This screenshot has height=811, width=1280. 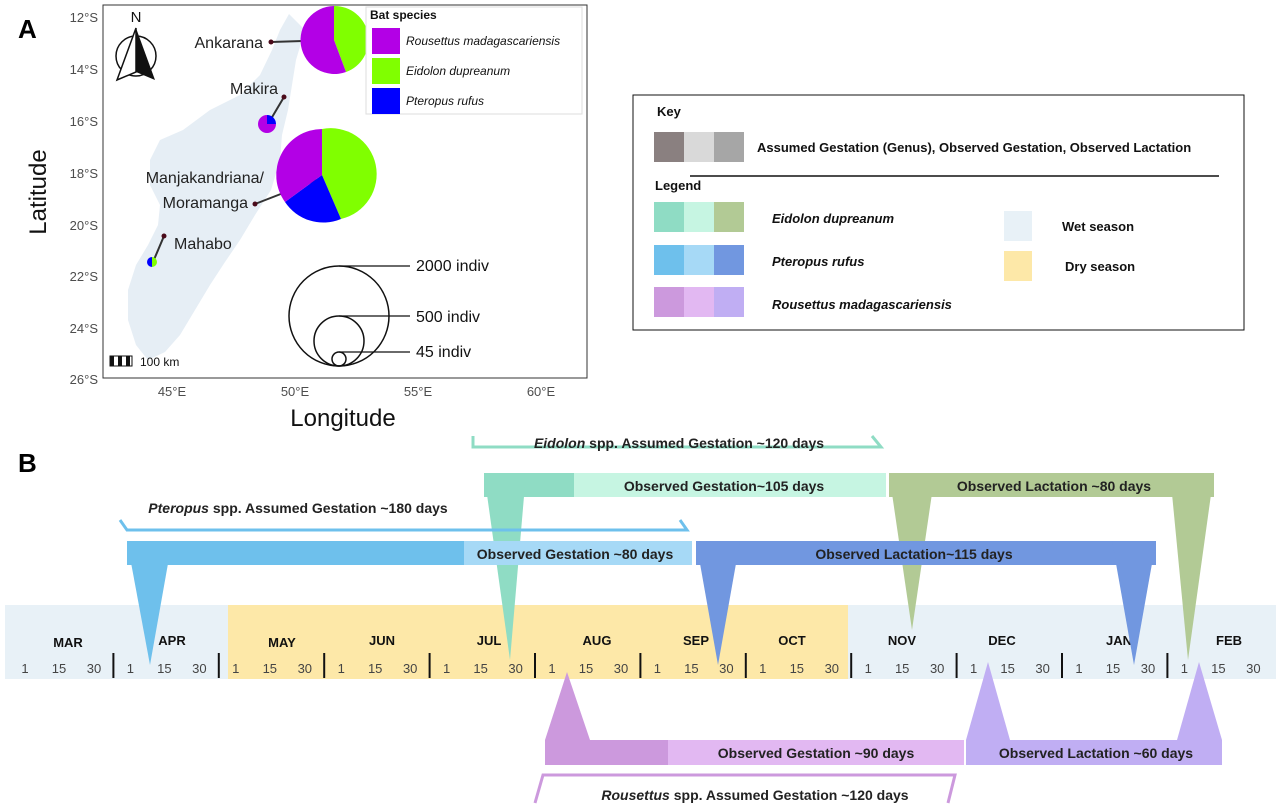 What do you see at coordinates (342, 418) in the screenshot?
I see `x-axis-title: Longitude` at bounding box center [342, 418].